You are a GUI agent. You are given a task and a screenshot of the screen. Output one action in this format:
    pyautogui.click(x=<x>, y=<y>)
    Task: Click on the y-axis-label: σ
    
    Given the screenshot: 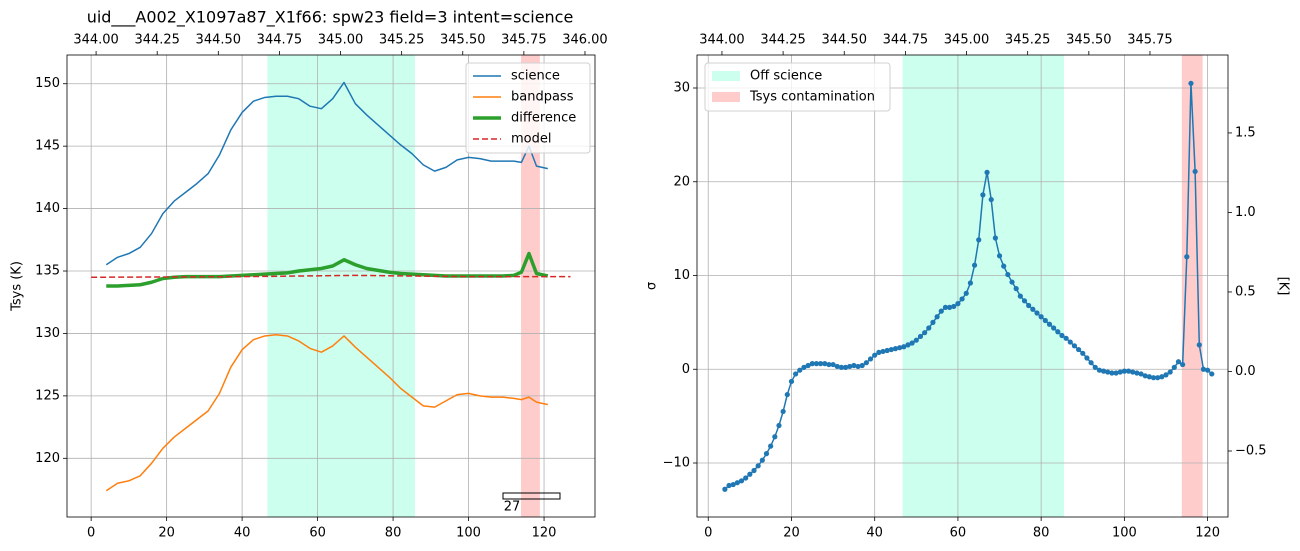 What is the action you would take?
    pyautogui.click(x=652, y=286)
    